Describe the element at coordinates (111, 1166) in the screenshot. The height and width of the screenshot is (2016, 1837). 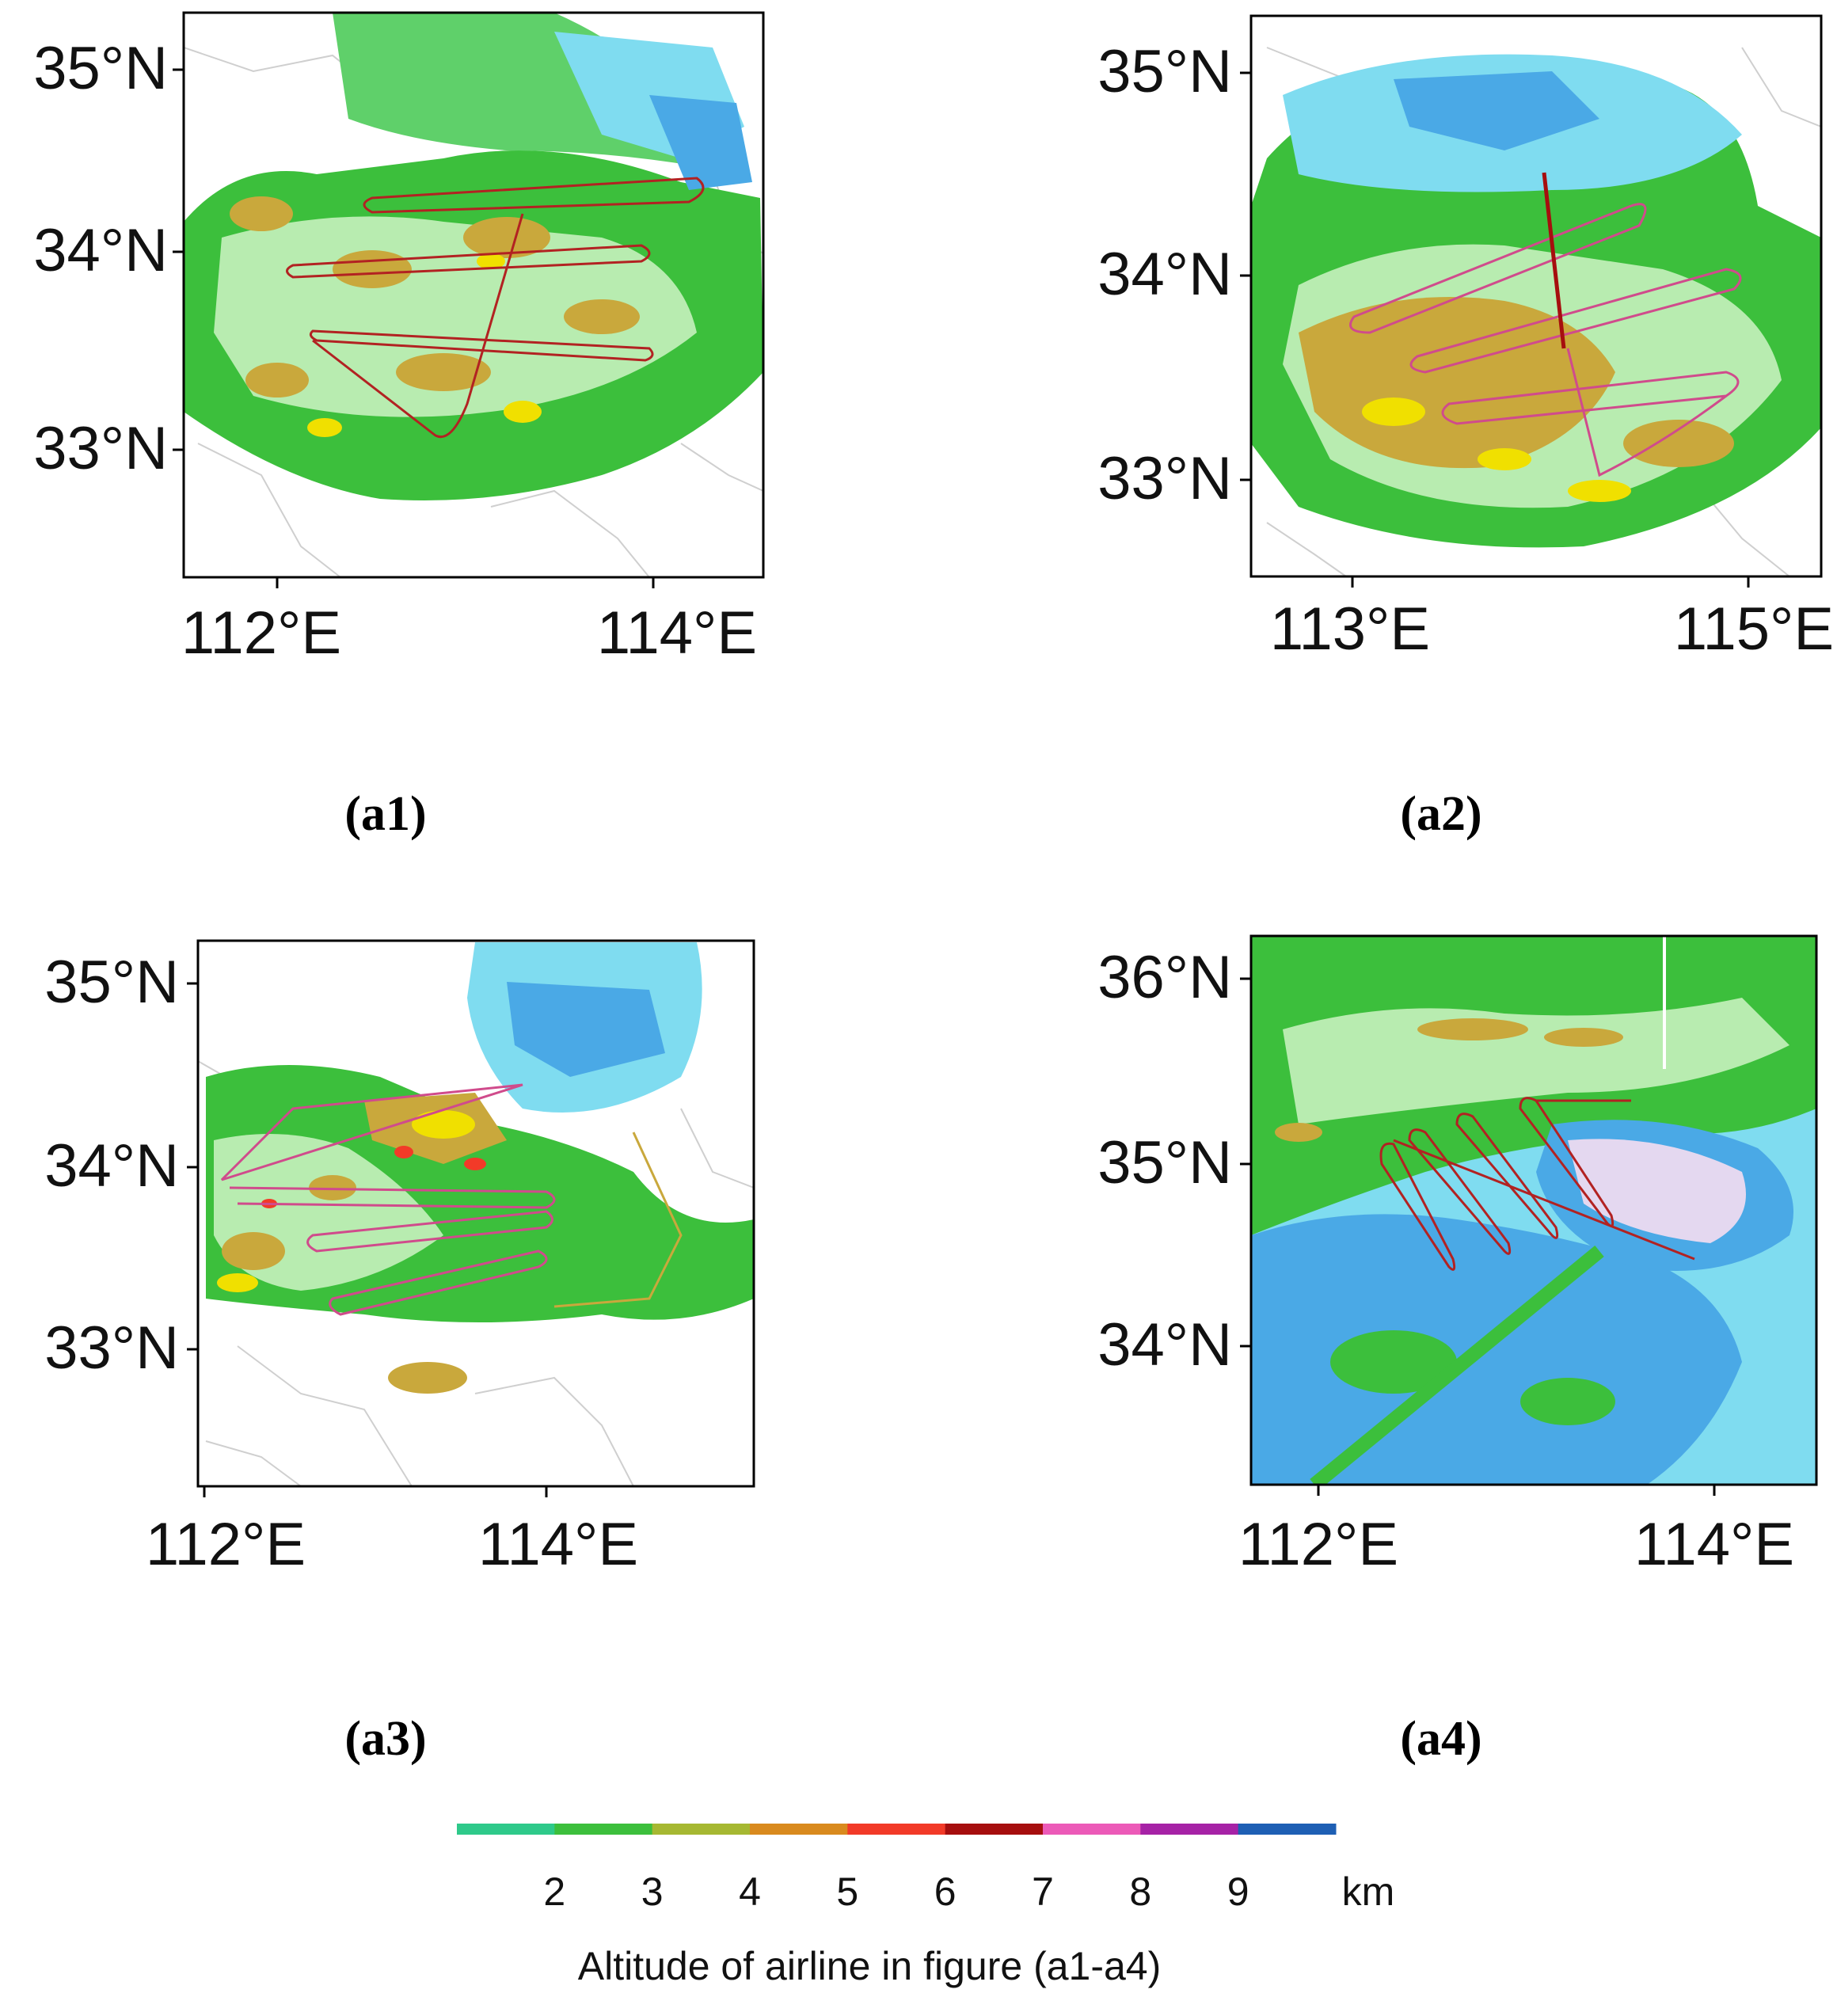
I see `panel-a3-lat-tick: 34°N` at that location.